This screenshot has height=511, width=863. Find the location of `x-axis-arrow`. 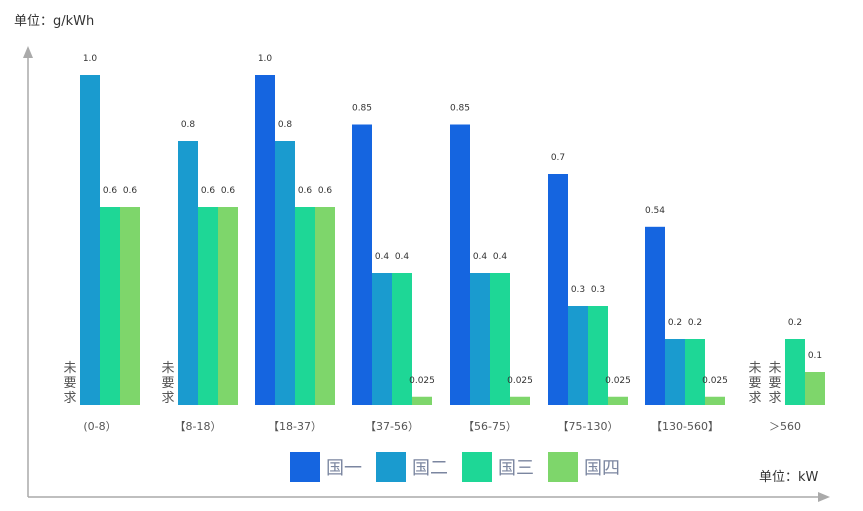

x-axis-arrow is located at coordinates (824, 497).